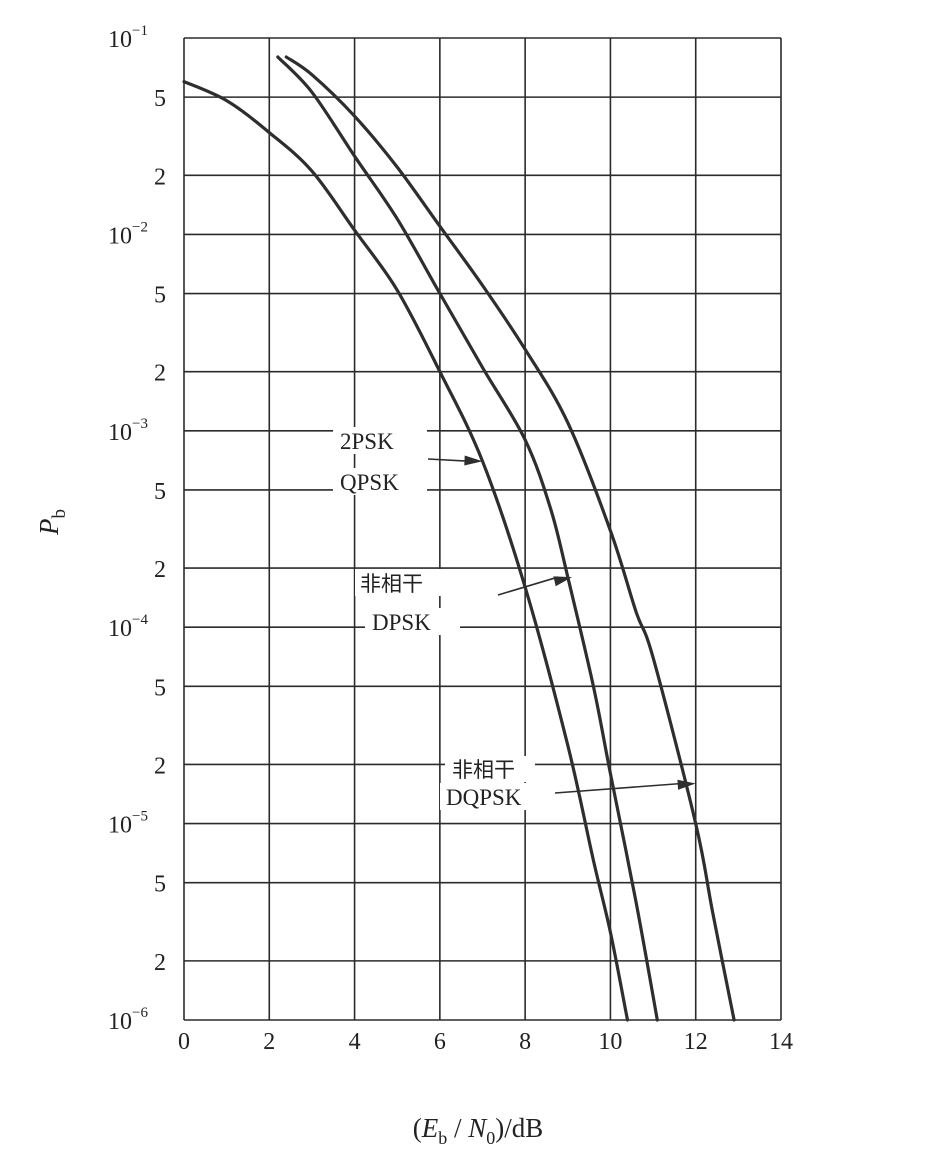  I want to click on x-tick-labels: 0 2 4 6 8 10 12 14, so click(485, 1042).